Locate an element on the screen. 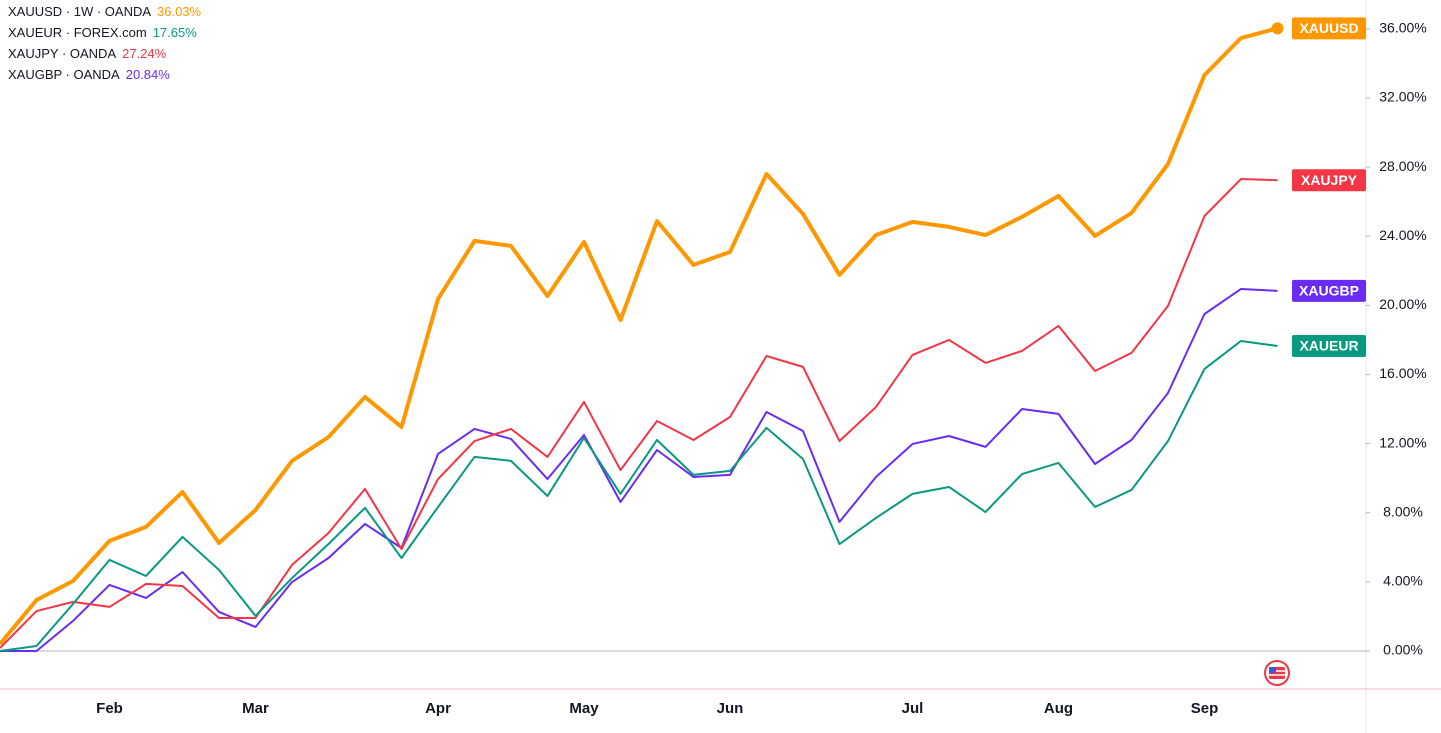 This screenshot has height=733, width=1441. y-tick-label: 28.00% is located at coordinates (1402, 166).